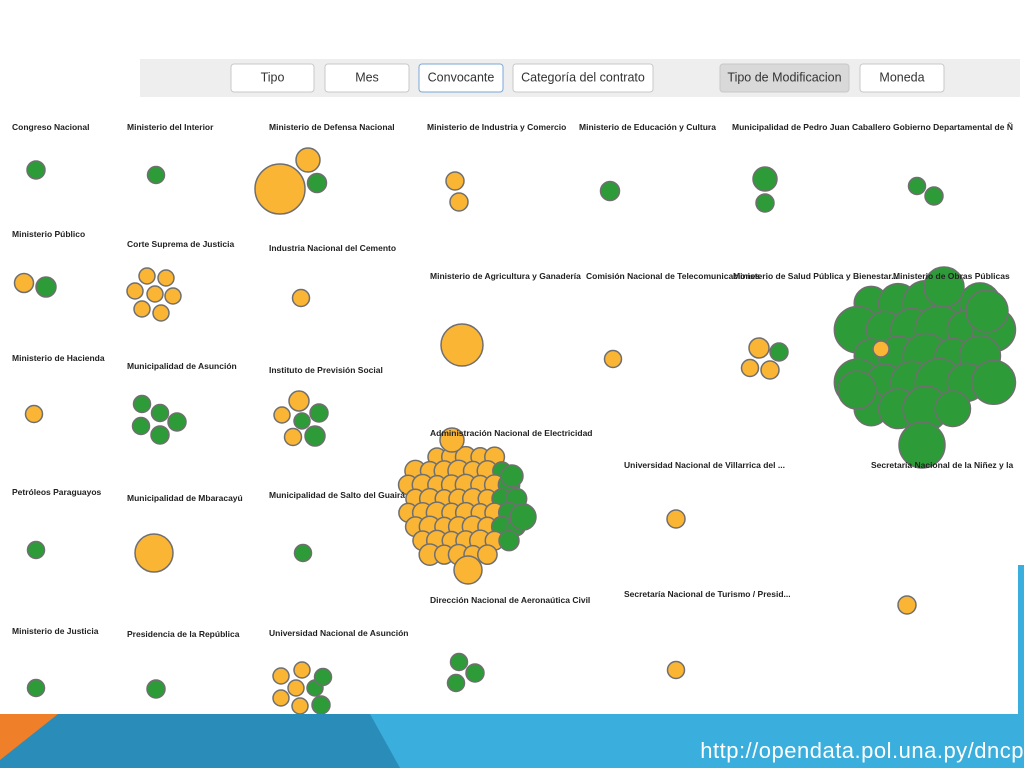  I want to click on button-label: Moneda, so click(901, 77).